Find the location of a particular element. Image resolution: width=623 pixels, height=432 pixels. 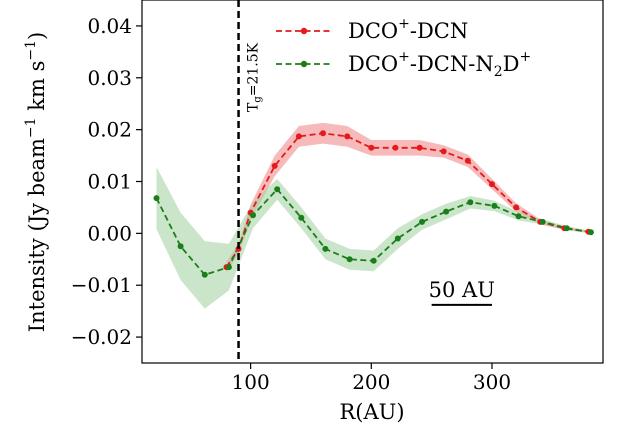

x-axis: 100 200 300 is located at coordinates (371, 378).